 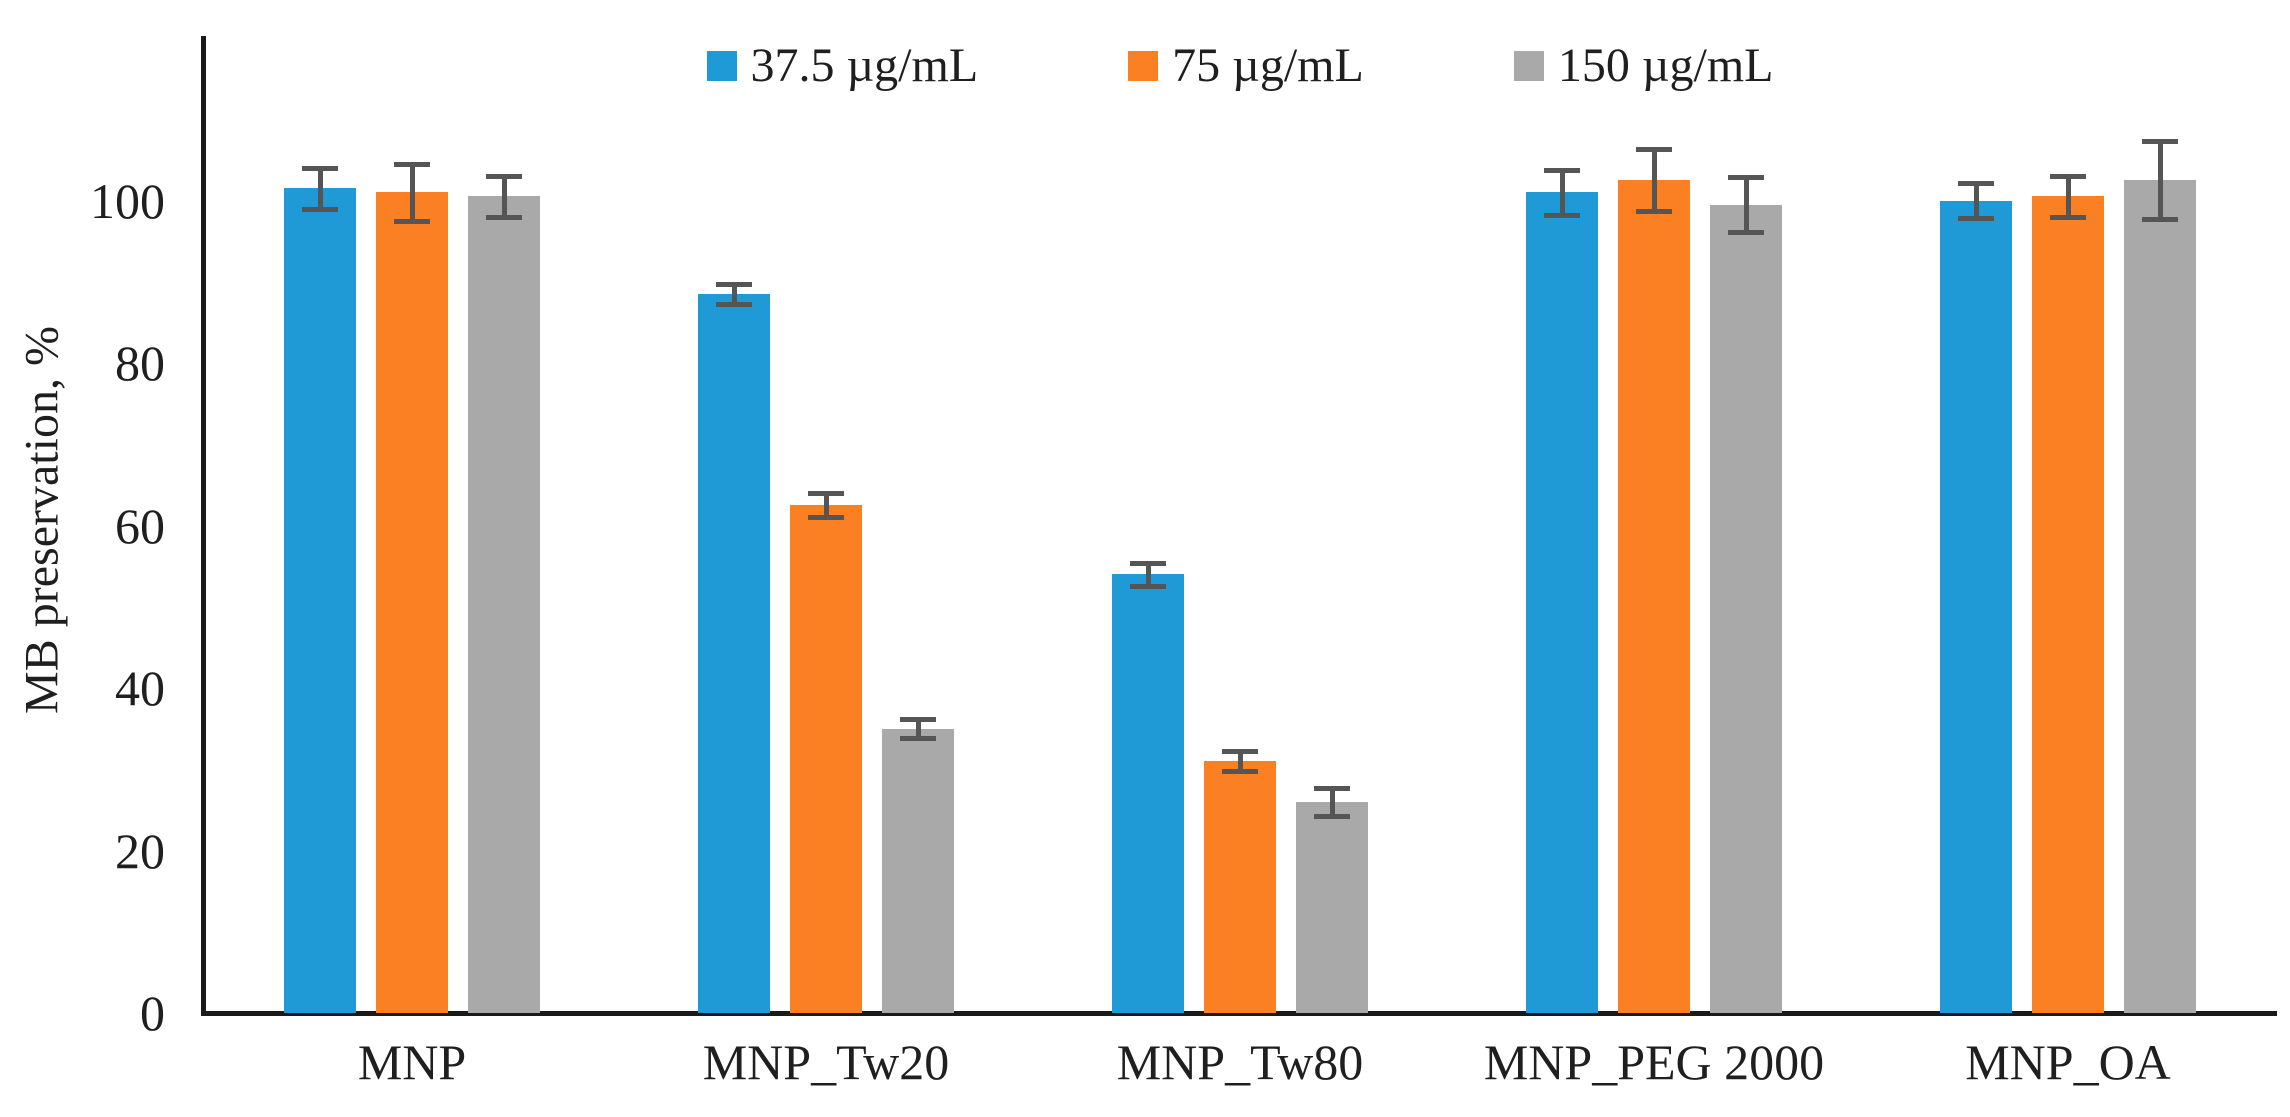 I want to click on bar-mnp-37.5-g-ml, so click(x=320, y=600).